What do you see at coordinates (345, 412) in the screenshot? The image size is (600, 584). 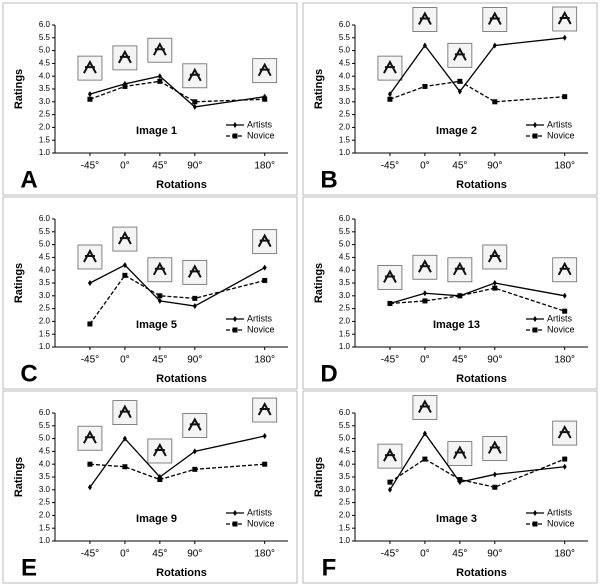 I see `y-tick-label: 6.0` at bounding box center [345, 412].